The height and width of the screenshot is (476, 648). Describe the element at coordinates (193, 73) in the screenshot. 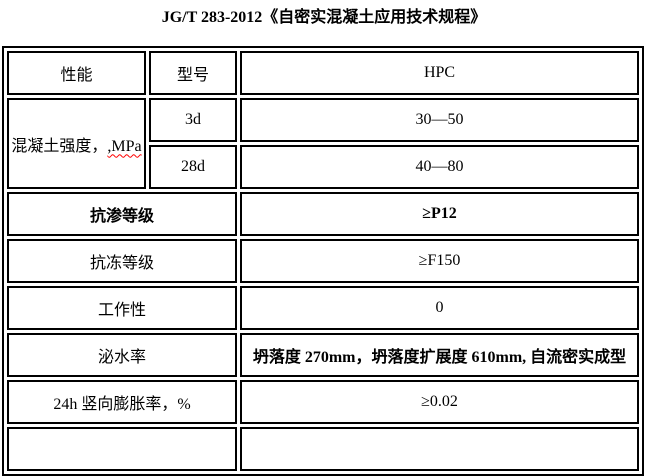

I see `header-cell-model: 型号` at that location.